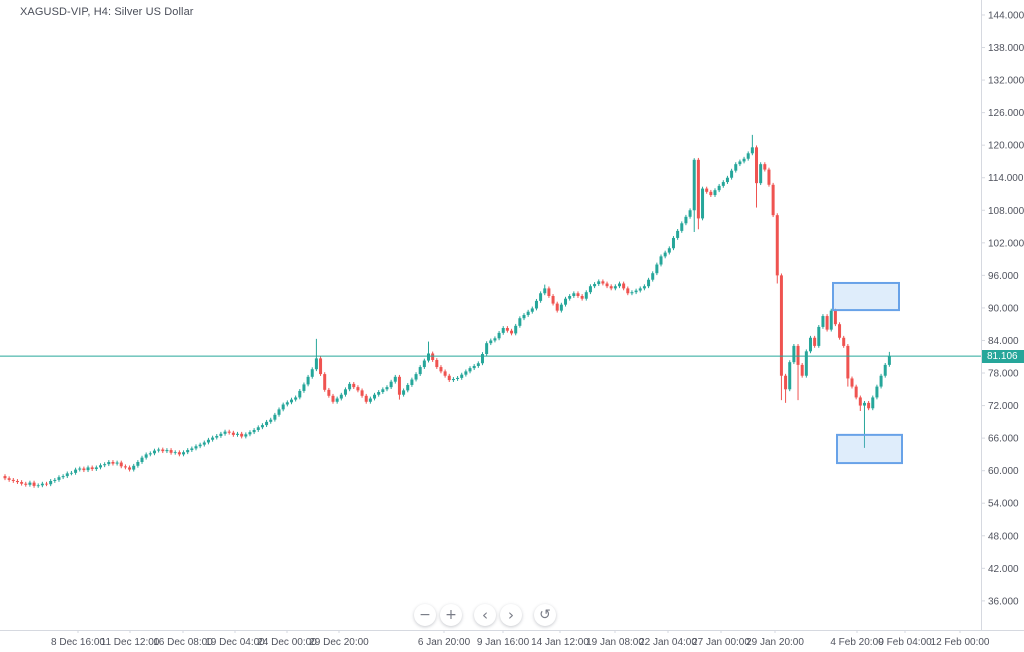 This screenshot has height=652, width=1024. I want to click on time-tick-label: 11 Dec 12:00, so click(130, 642).